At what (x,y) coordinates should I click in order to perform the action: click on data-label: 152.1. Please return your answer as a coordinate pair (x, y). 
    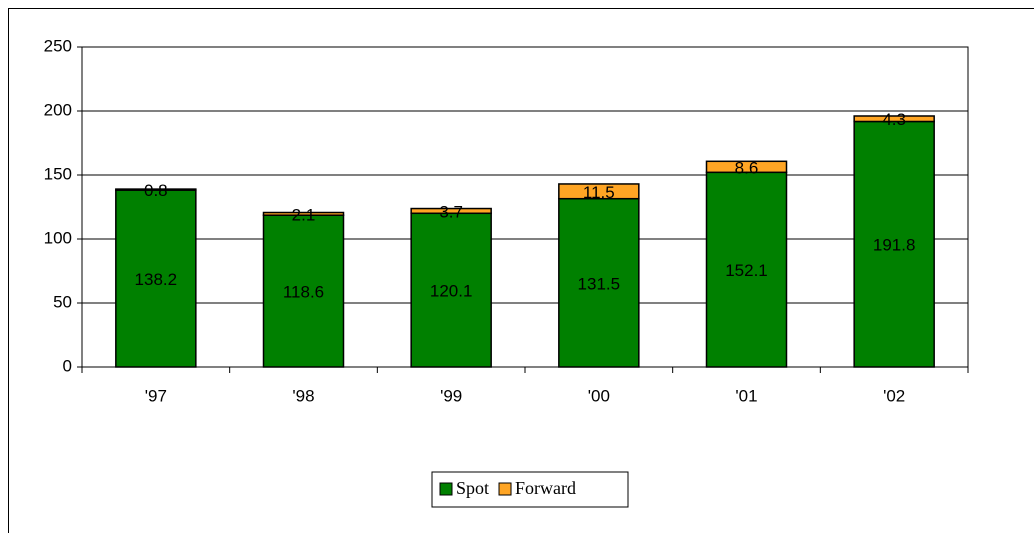
    Looking at the image, I should click on (746, 270).